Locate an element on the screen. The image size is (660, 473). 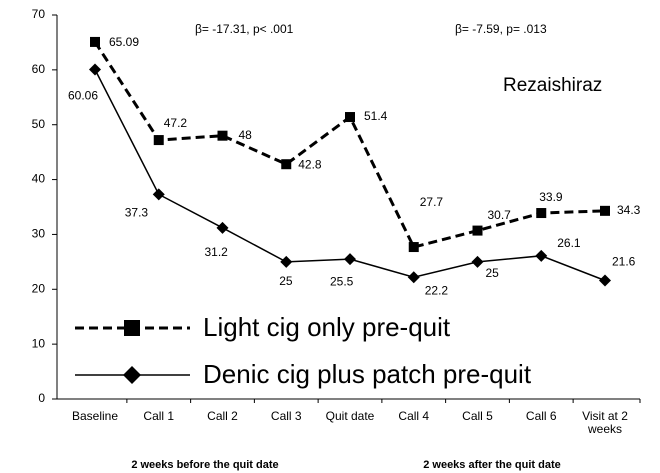
data-label: 27.7 is located at coordinates (432, 202).